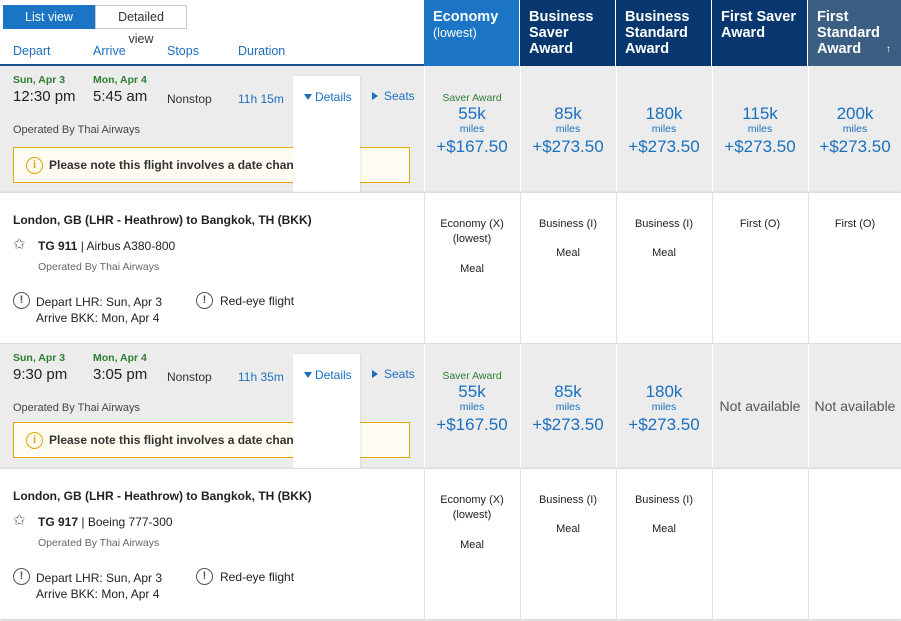 Image resolution: width=901 pixels, height=621 pixels. I want to click on fare-column-economy: Economy (lowest), so click(471, 33).